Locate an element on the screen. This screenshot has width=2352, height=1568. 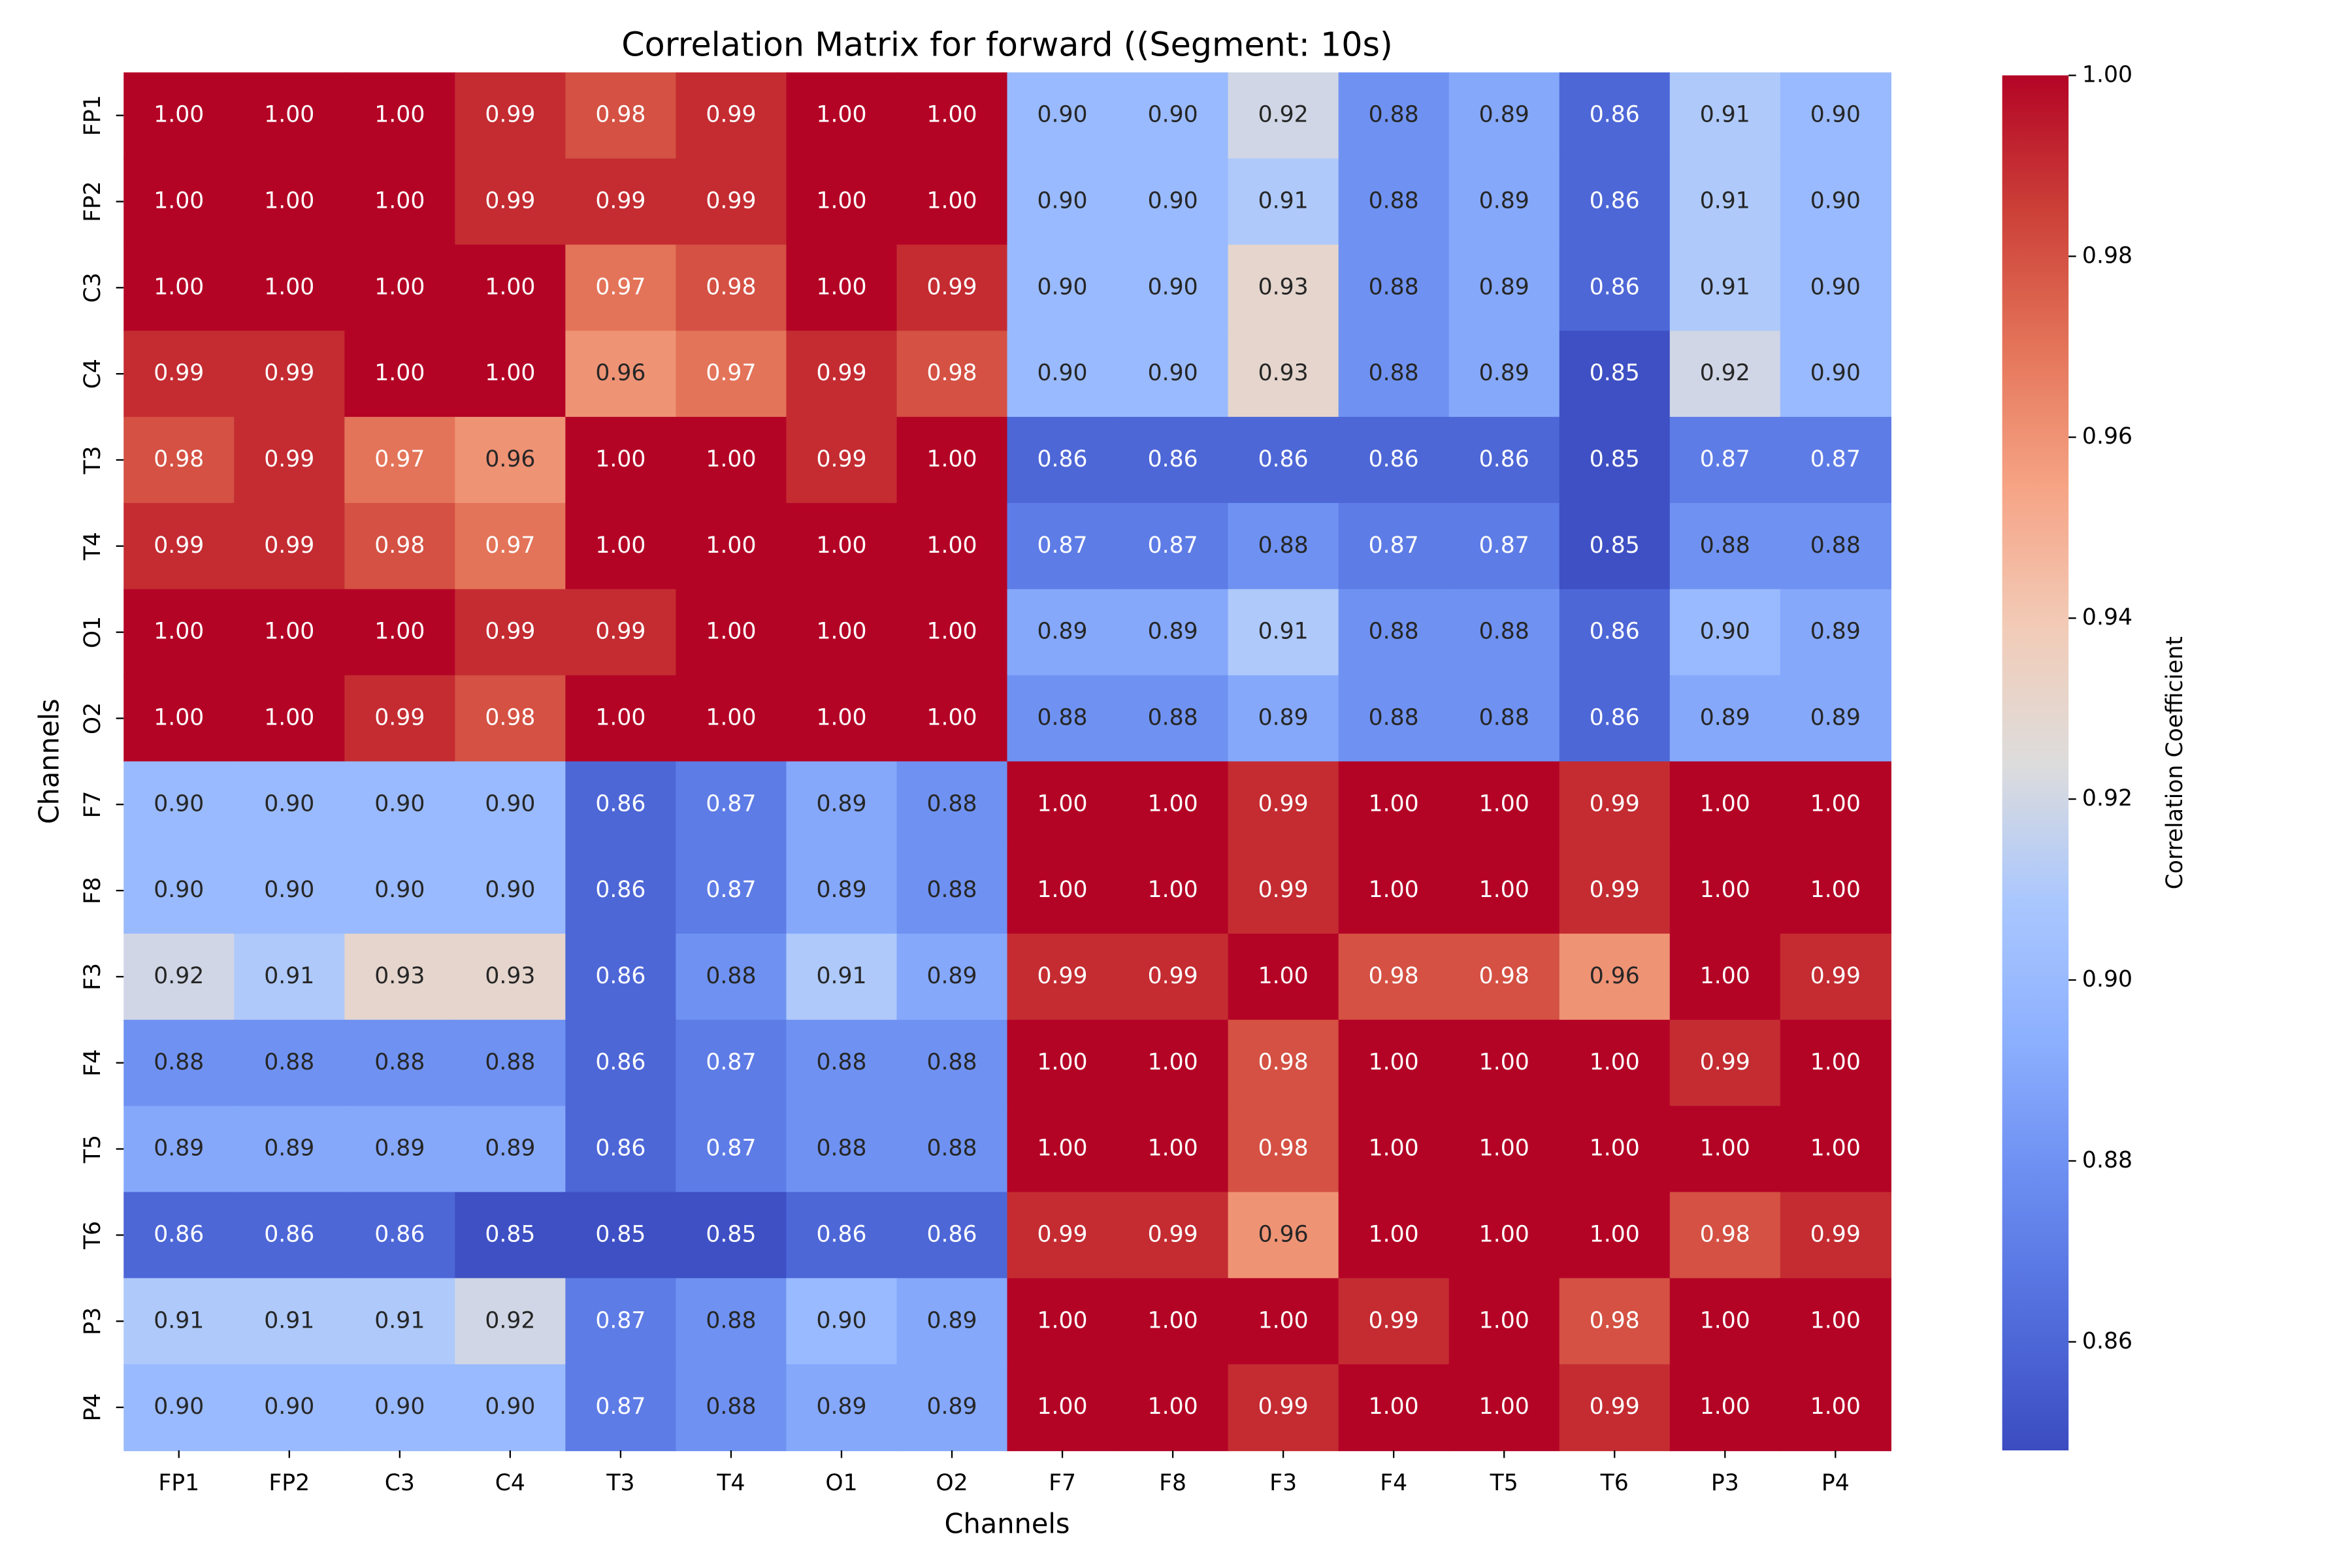
cell-label: 0.97 is located at coordinates (620, 287).